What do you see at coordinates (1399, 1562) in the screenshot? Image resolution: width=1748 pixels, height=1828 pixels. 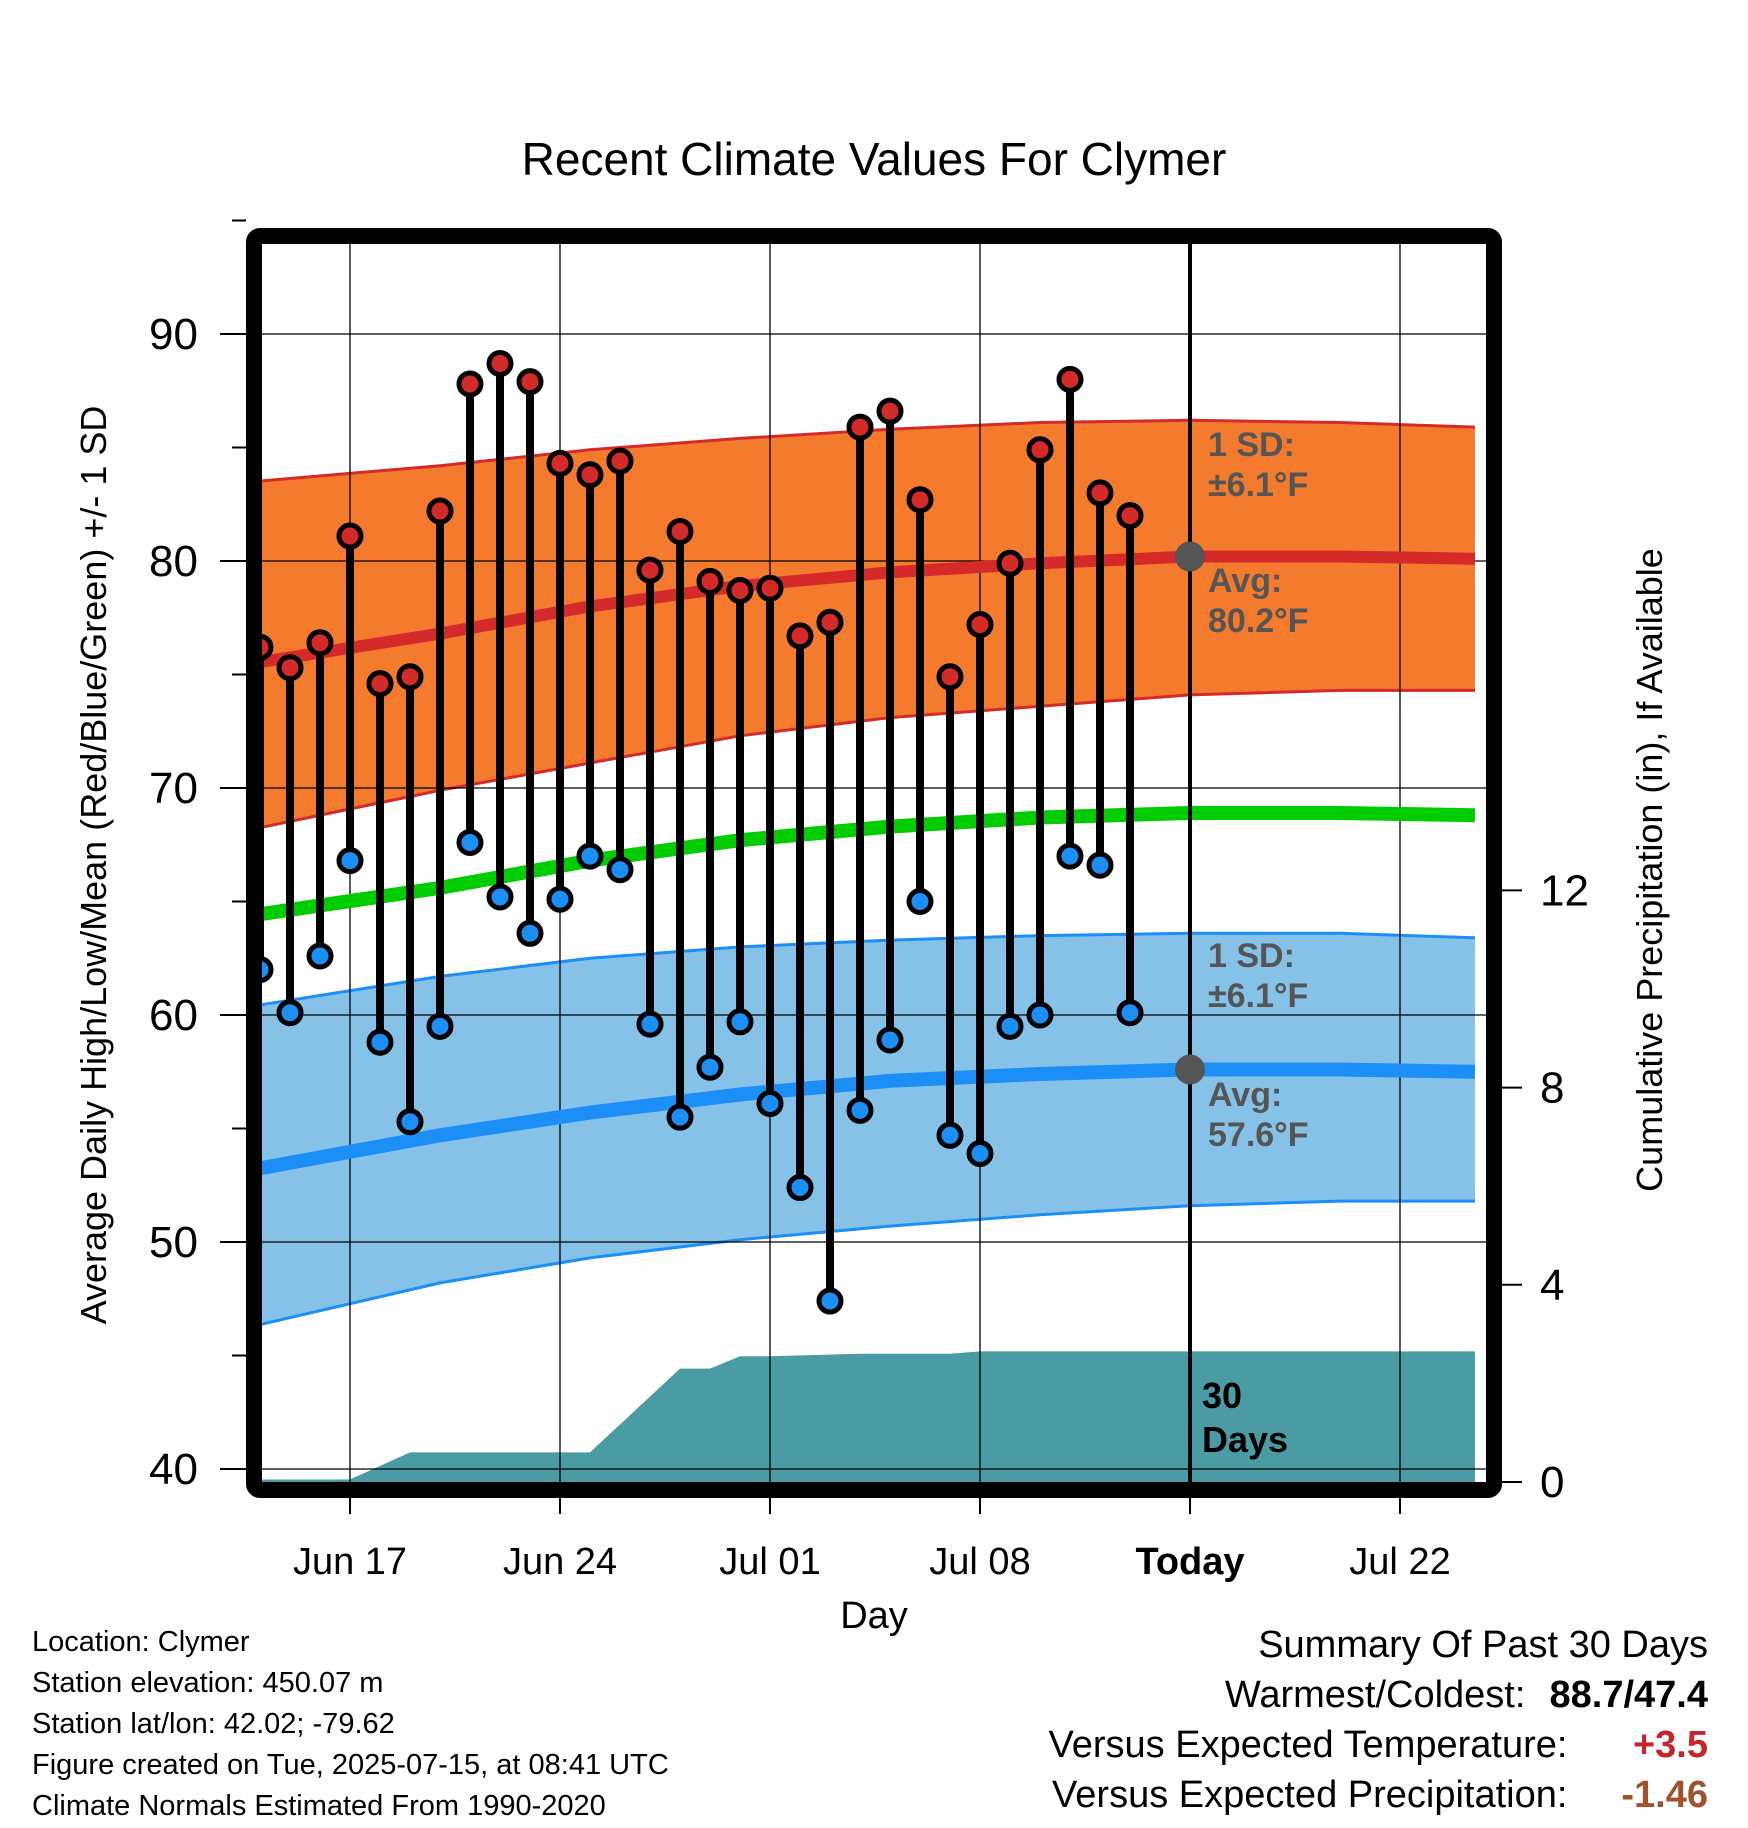 I see `x-tick-label: Jul 22` at bounding box center [1399, 1562].